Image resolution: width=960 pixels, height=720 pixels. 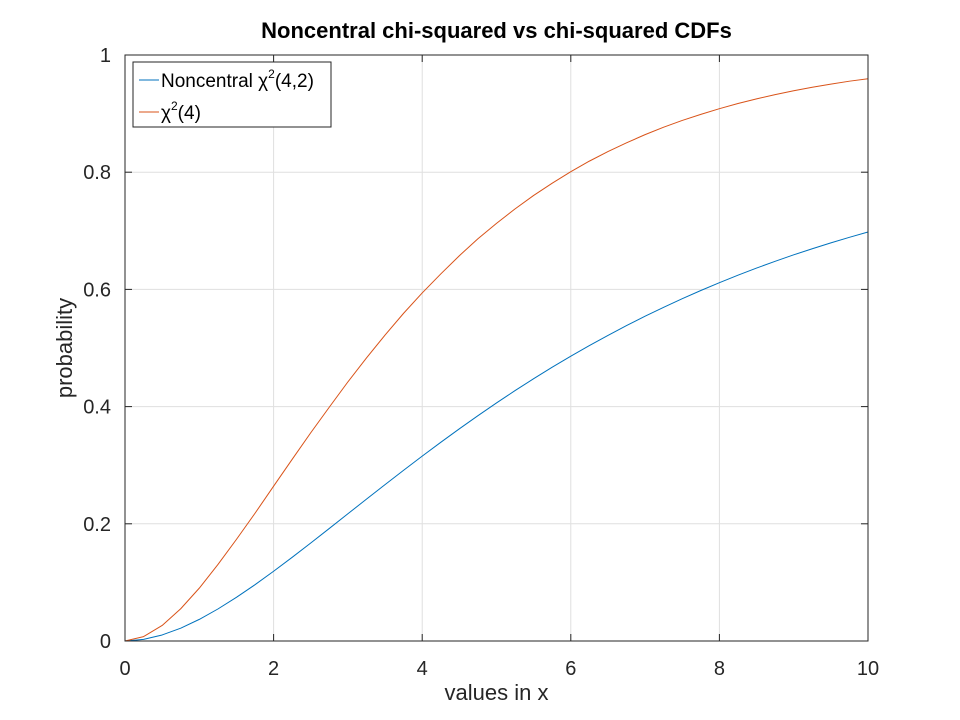 I want to click on x-tick-label: 2, so click(x=273, y=669).